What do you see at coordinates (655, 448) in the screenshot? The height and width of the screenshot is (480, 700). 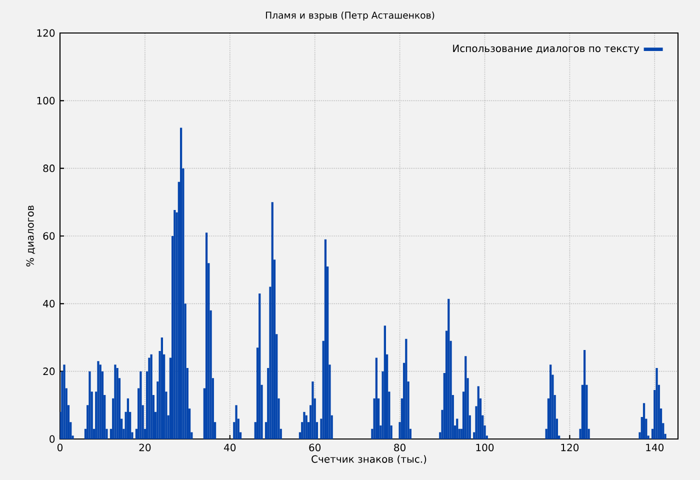 I see `x-tick-label: 140` at bounding box center [655, 448].